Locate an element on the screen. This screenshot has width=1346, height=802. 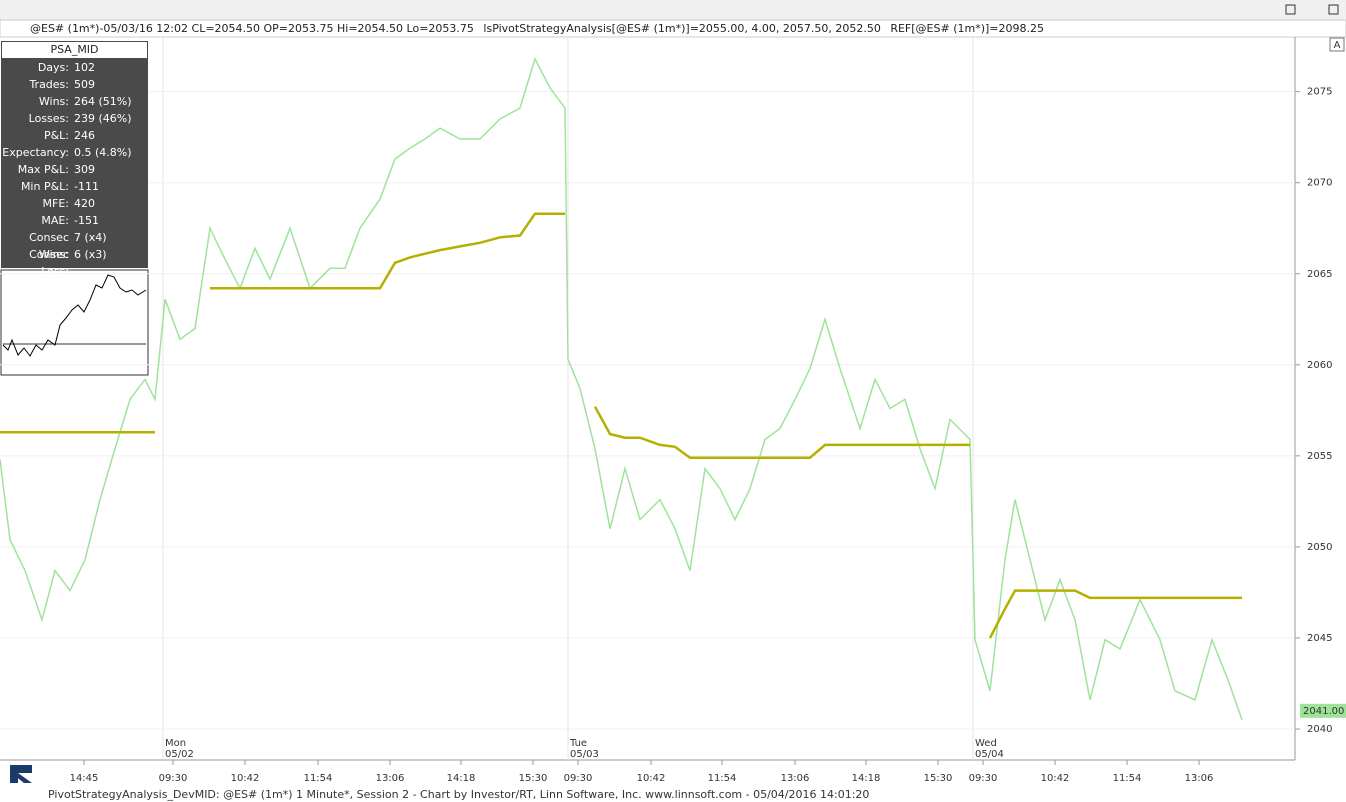
equity-curve is located at coordinates (74, 315).